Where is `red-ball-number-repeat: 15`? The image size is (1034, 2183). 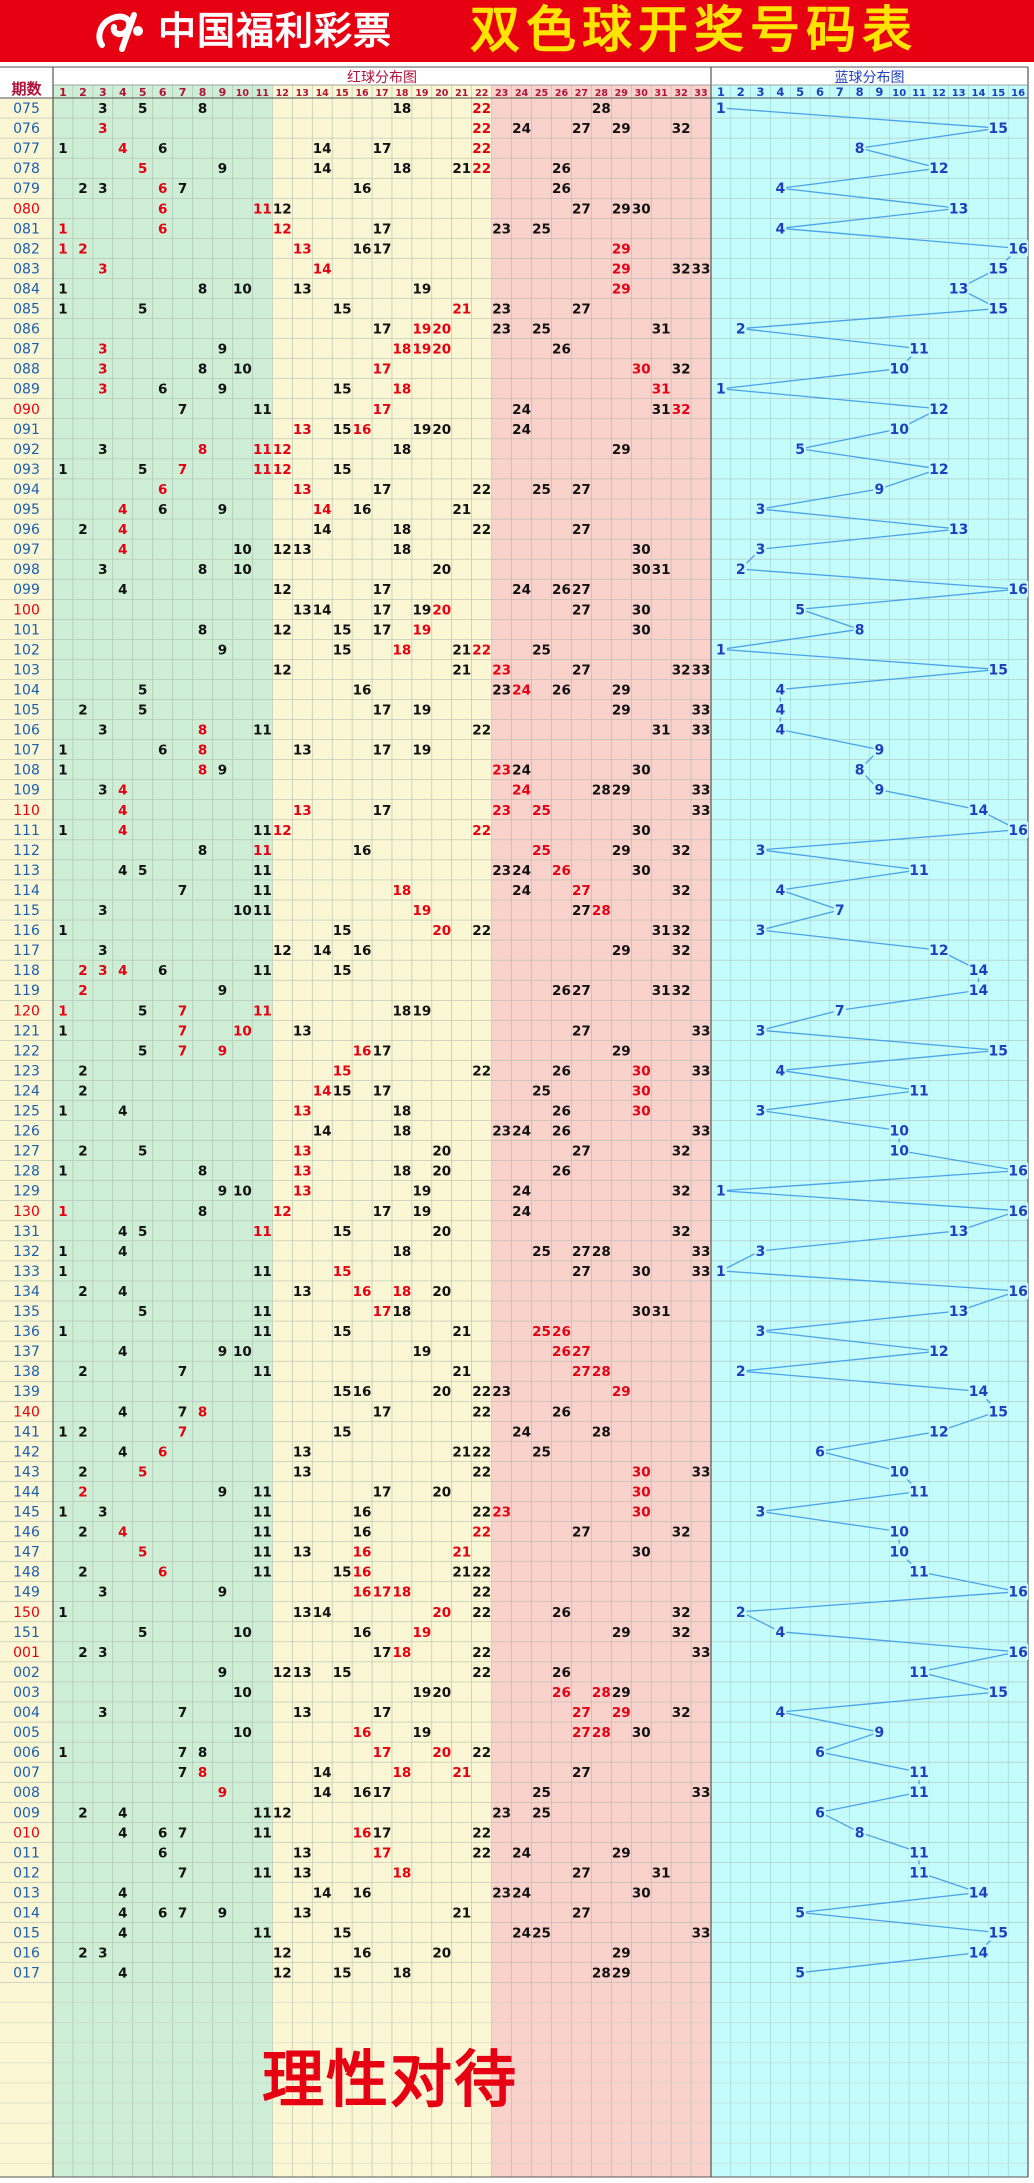
red-ball-number-repeat: 15 is located at coordinates (342, 1272).